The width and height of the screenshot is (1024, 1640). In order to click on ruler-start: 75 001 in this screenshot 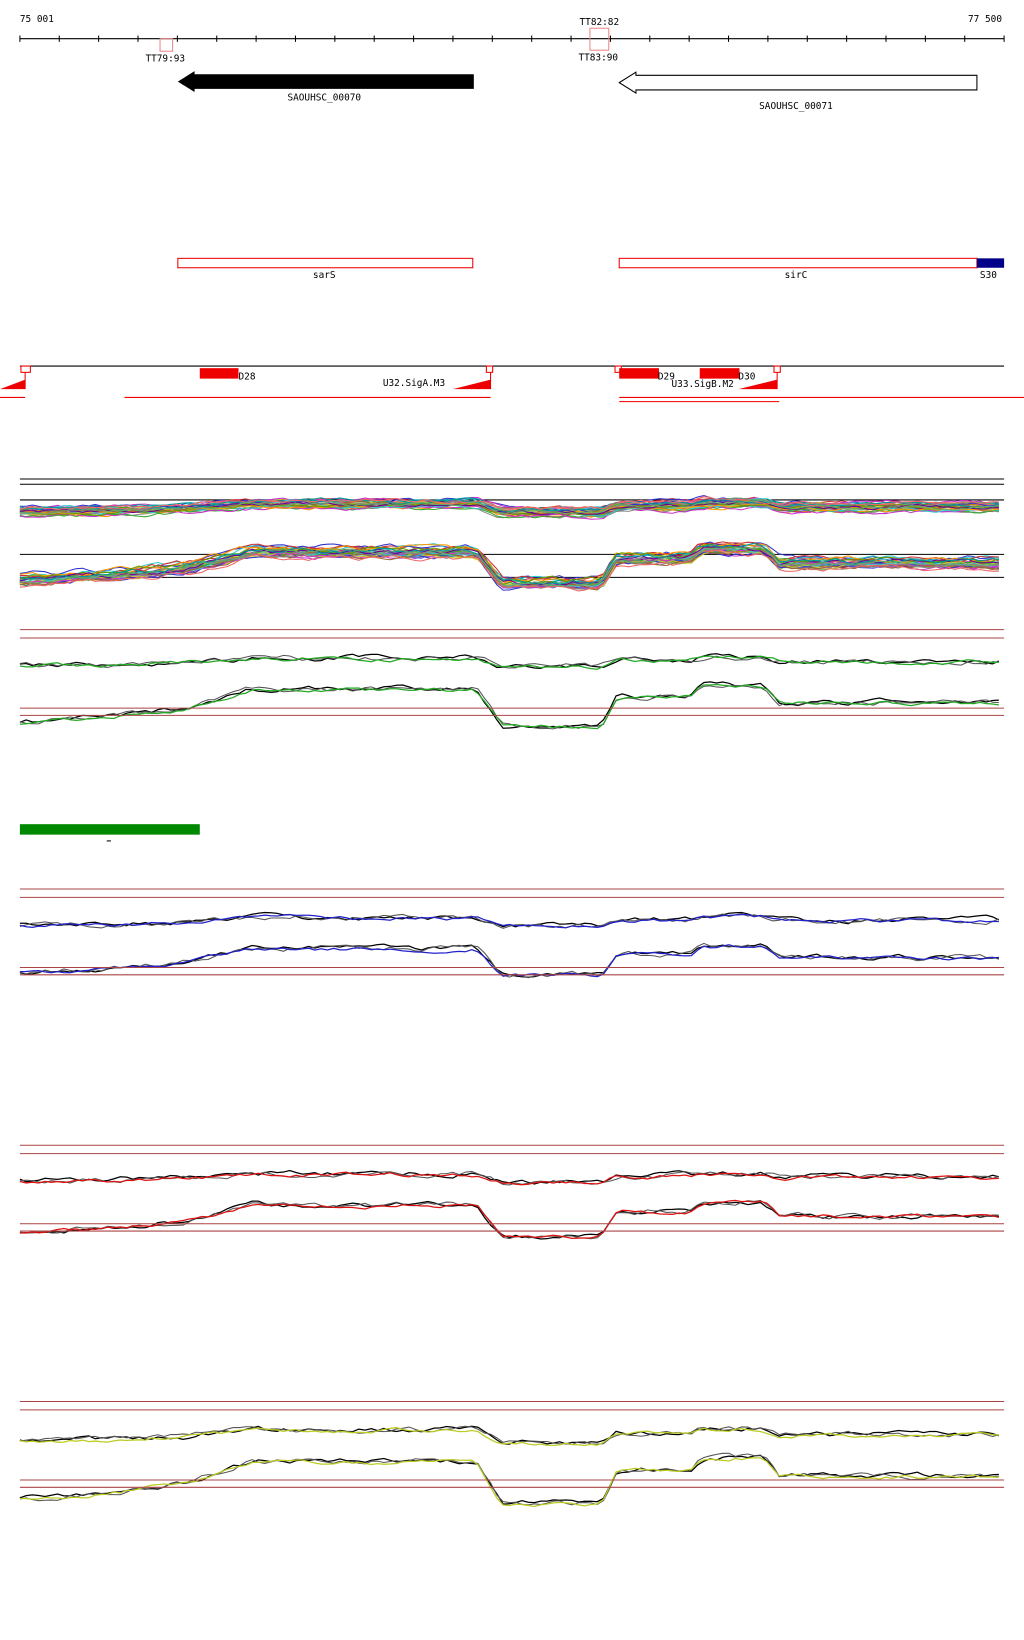, I will do `click(37, 19)`.